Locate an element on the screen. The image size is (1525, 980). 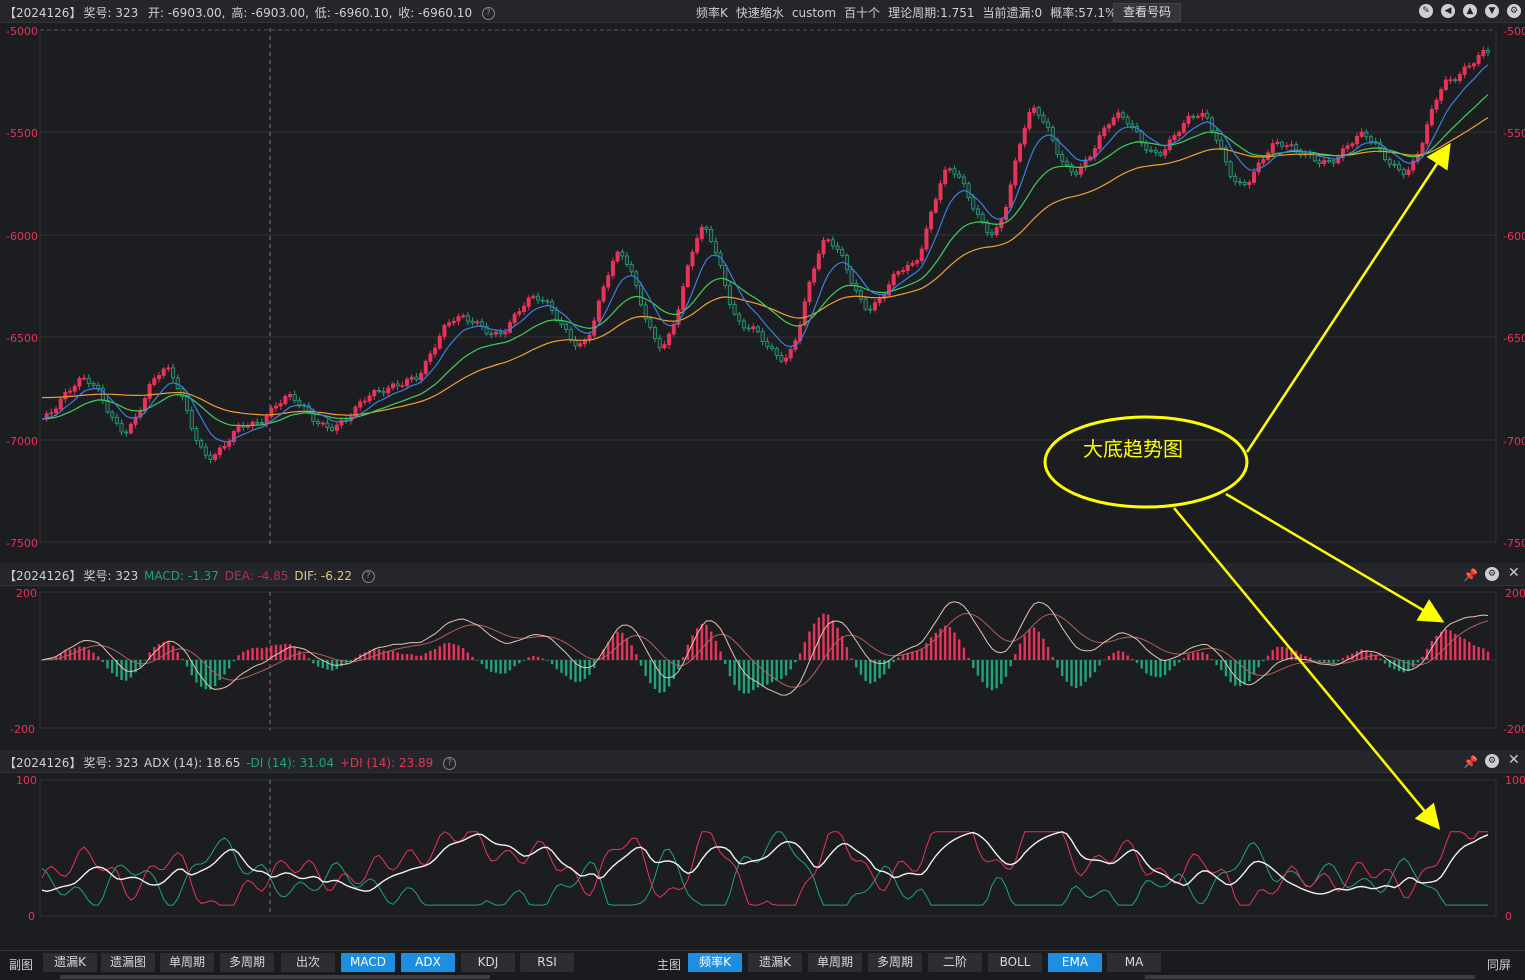
sub-btn-occurrences: 出次 is located at coordinates (308, 962).